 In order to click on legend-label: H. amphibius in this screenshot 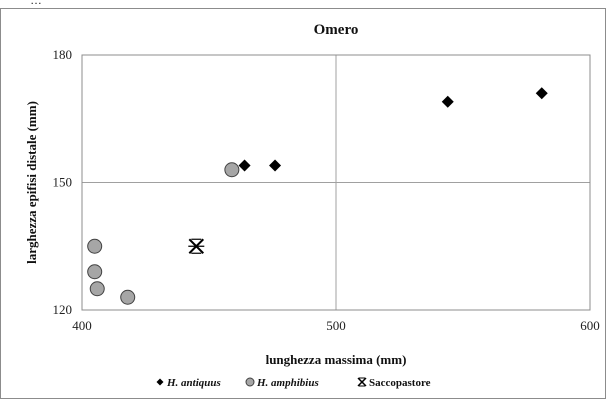, I will do `click(287, 383)`.